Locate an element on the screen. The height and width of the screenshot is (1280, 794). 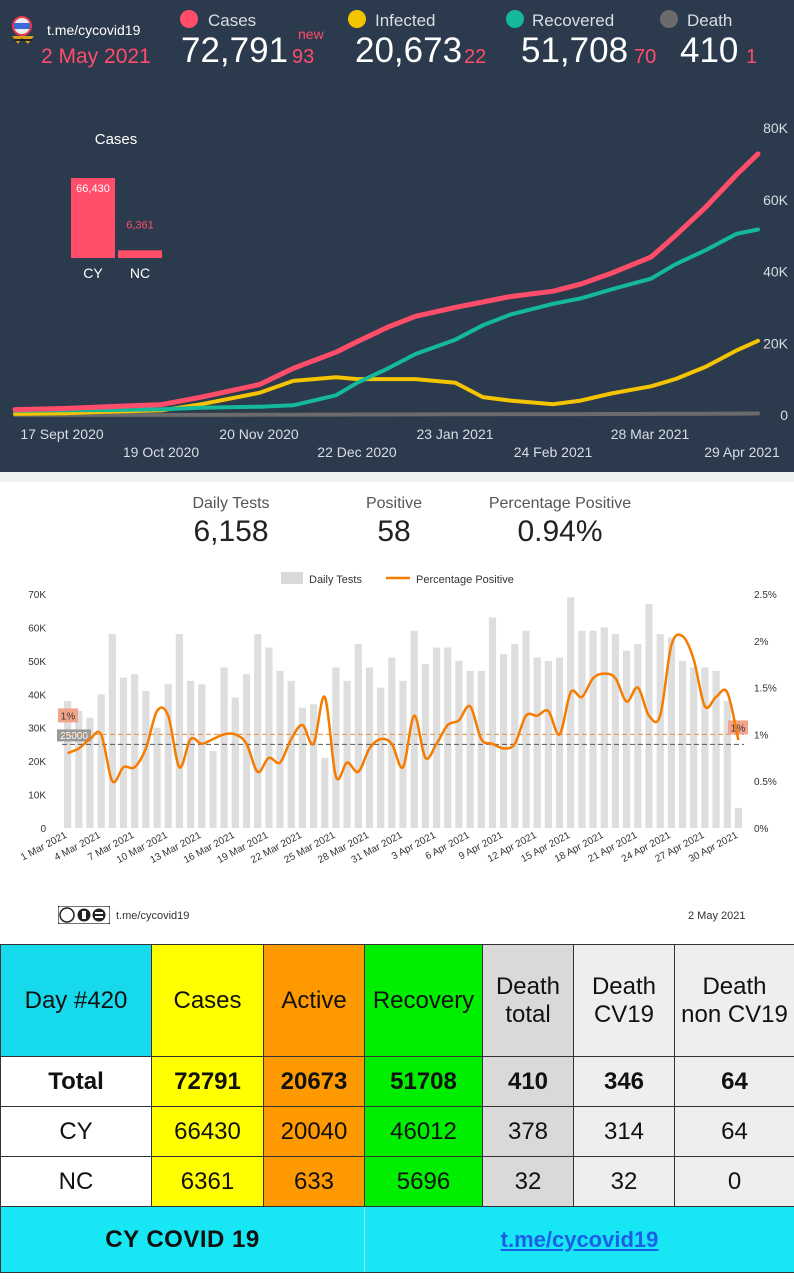
x-tick-label: 23 Jan 2021 is located at coordinates (454, 434).